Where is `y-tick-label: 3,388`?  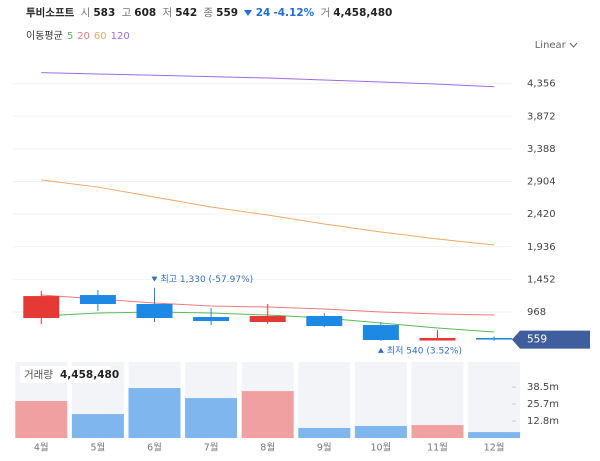
y-tick-label: 3,388 is located at coordinates (541, 149).